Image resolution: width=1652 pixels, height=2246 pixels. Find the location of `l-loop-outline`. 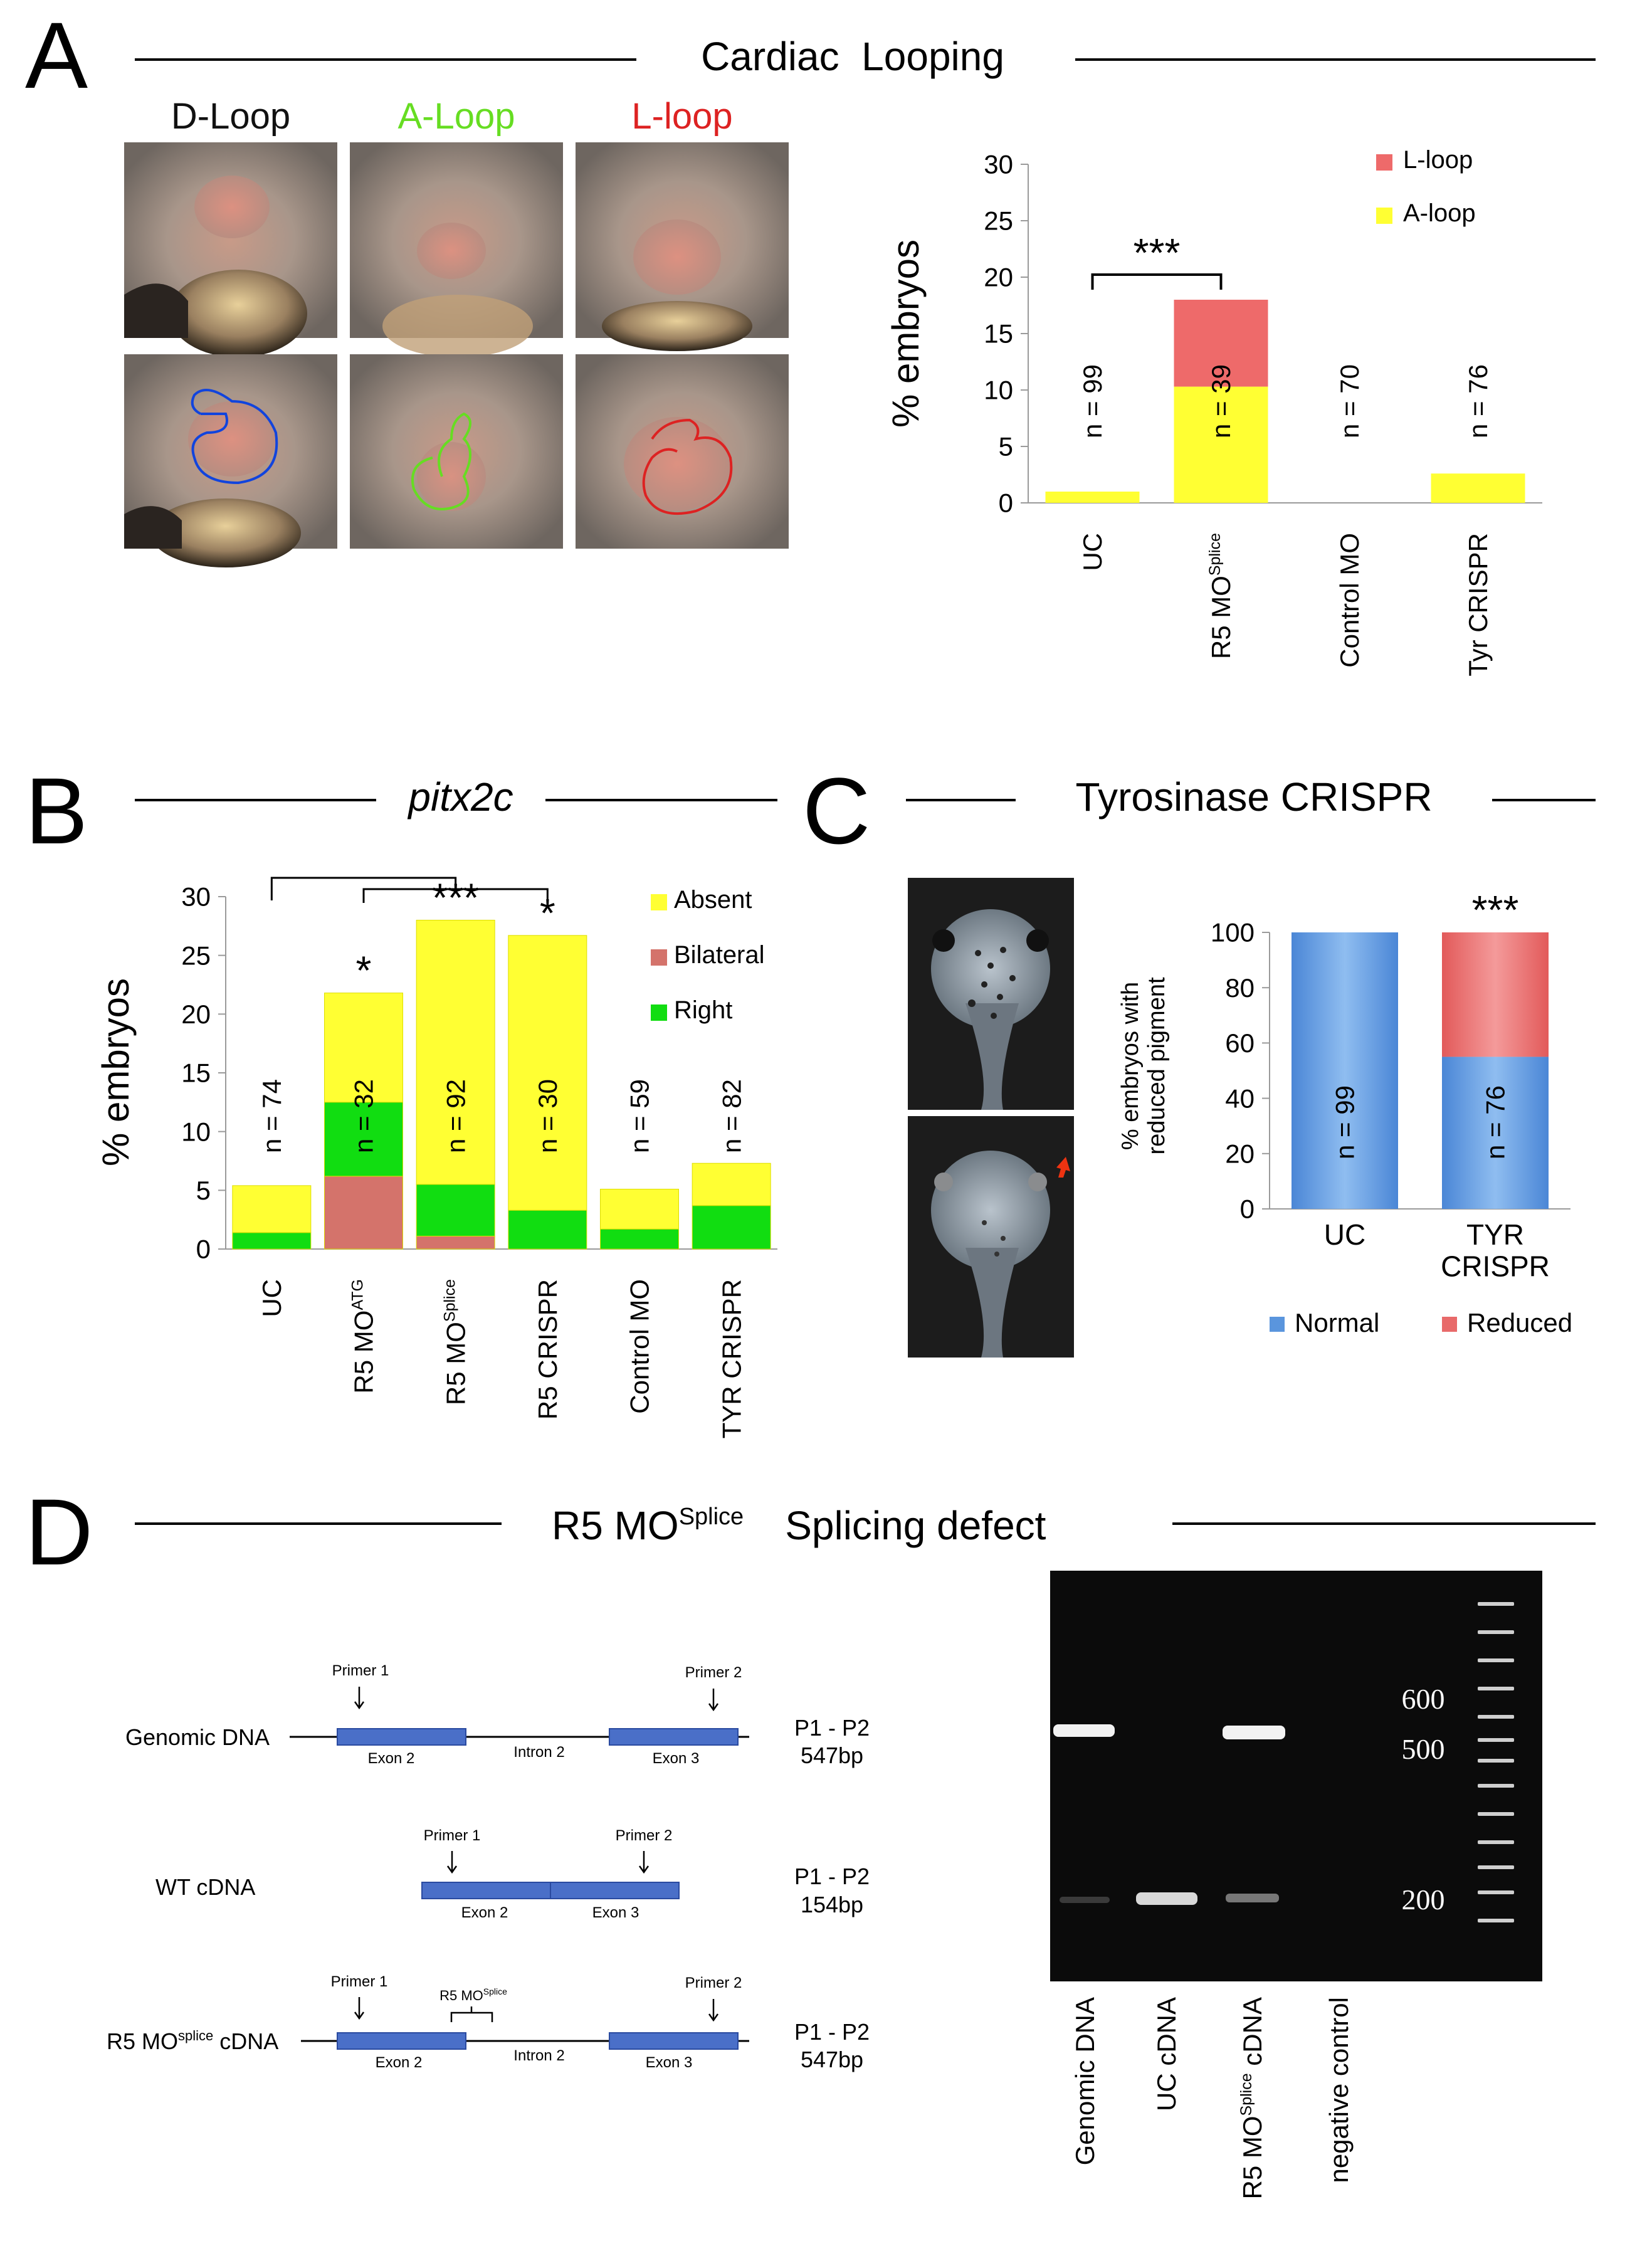

l-loop-outline is located at coordinates (687, 466).